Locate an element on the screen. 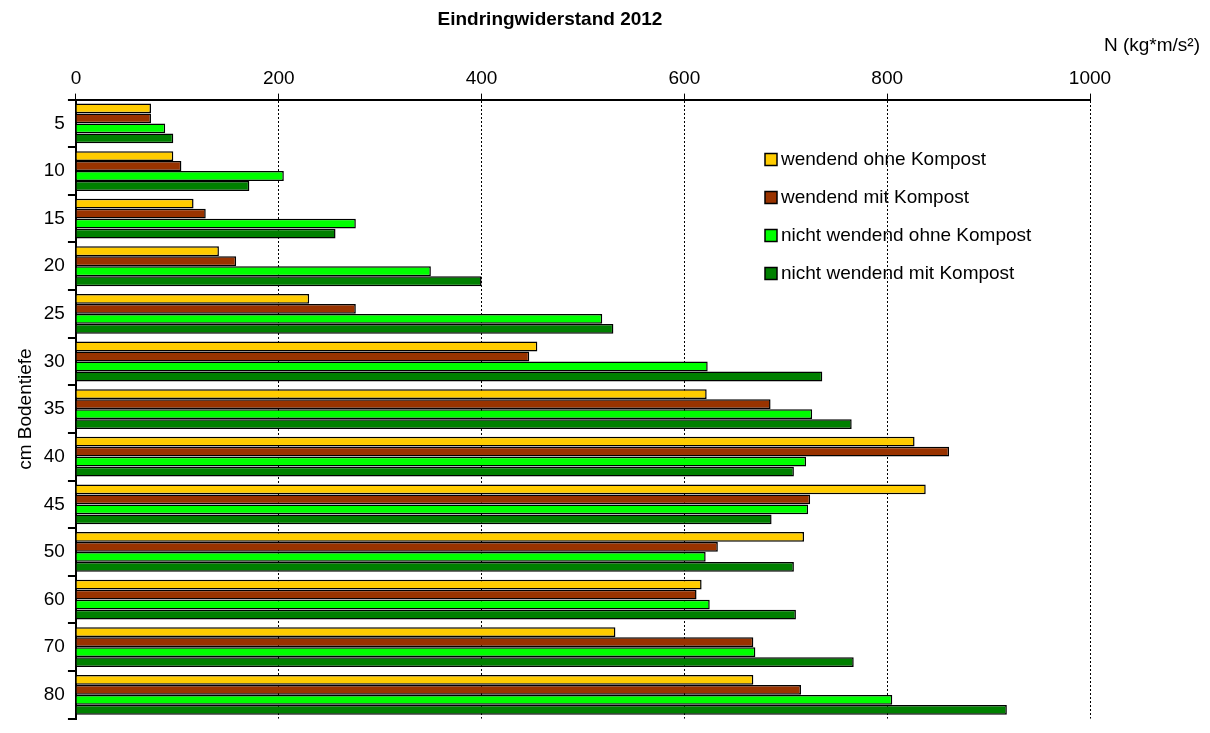 This screenshot has height=733, width=1210. y-tick-label: 40 is located at coordinates (54, 455).